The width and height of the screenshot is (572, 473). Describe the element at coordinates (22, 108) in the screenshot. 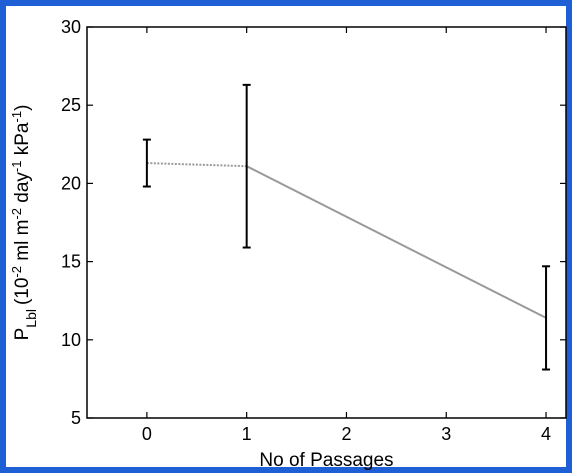

I see `y-label-close: )` at that location.